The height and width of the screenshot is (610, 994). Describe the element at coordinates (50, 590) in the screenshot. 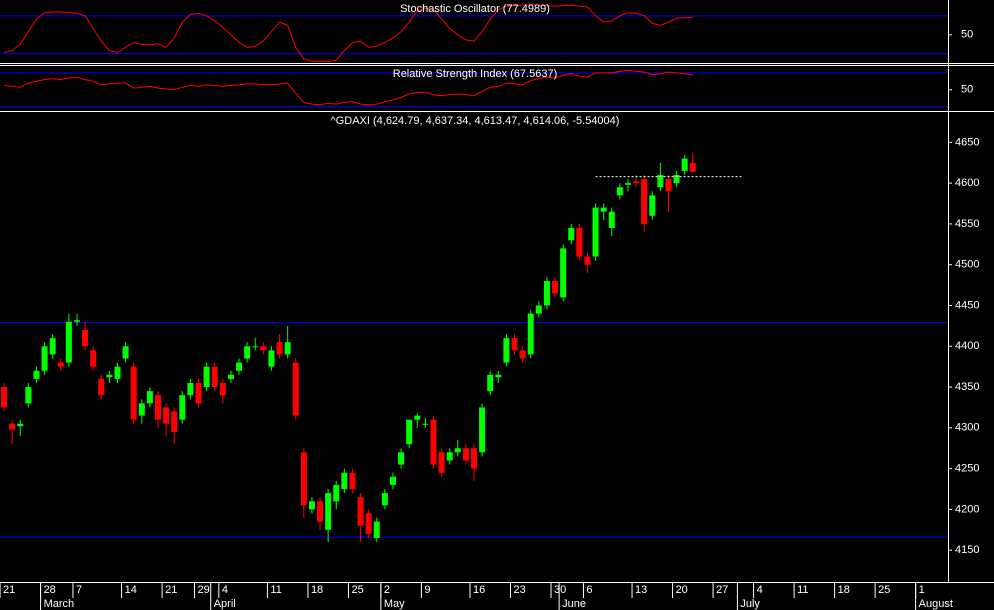

I see `x-tick-label: 28` at that location.